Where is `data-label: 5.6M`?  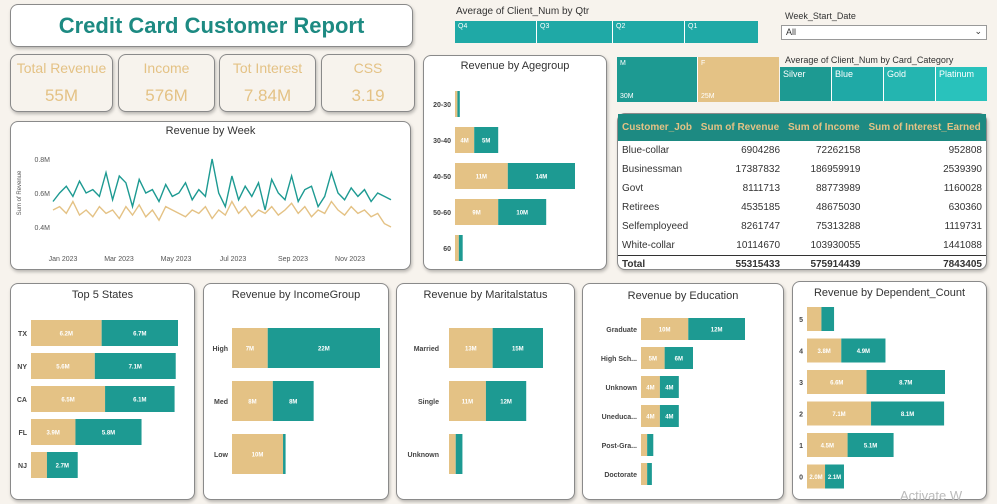
data-label: 5.6M is located at coordinates (62, 368).